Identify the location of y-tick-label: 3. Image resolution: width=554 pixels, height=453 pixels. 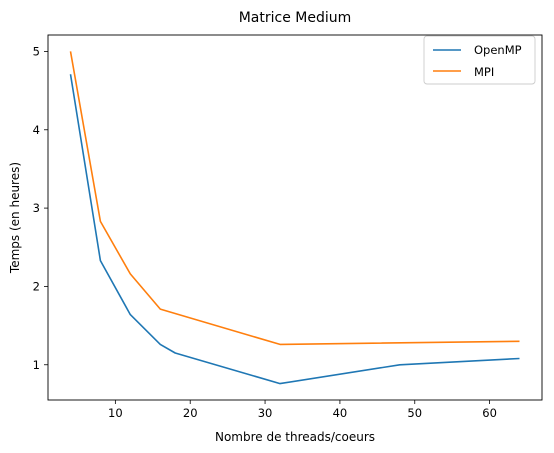
(36, 208).